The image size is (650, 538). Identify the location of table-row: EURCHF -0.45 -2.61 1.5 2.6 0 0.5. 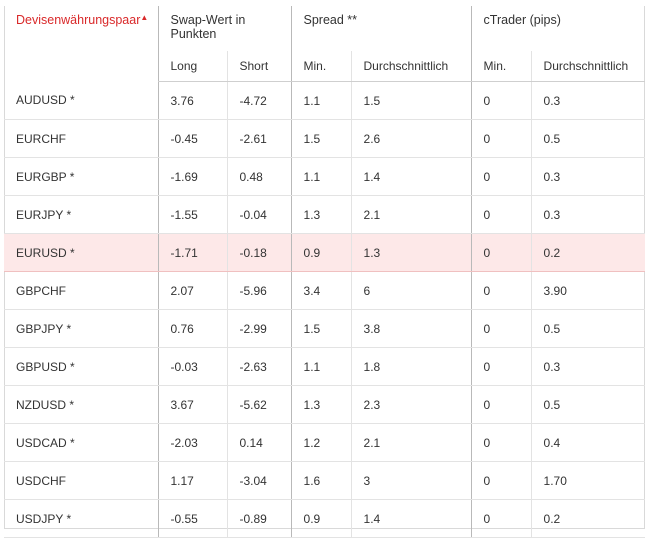
(325, 138).